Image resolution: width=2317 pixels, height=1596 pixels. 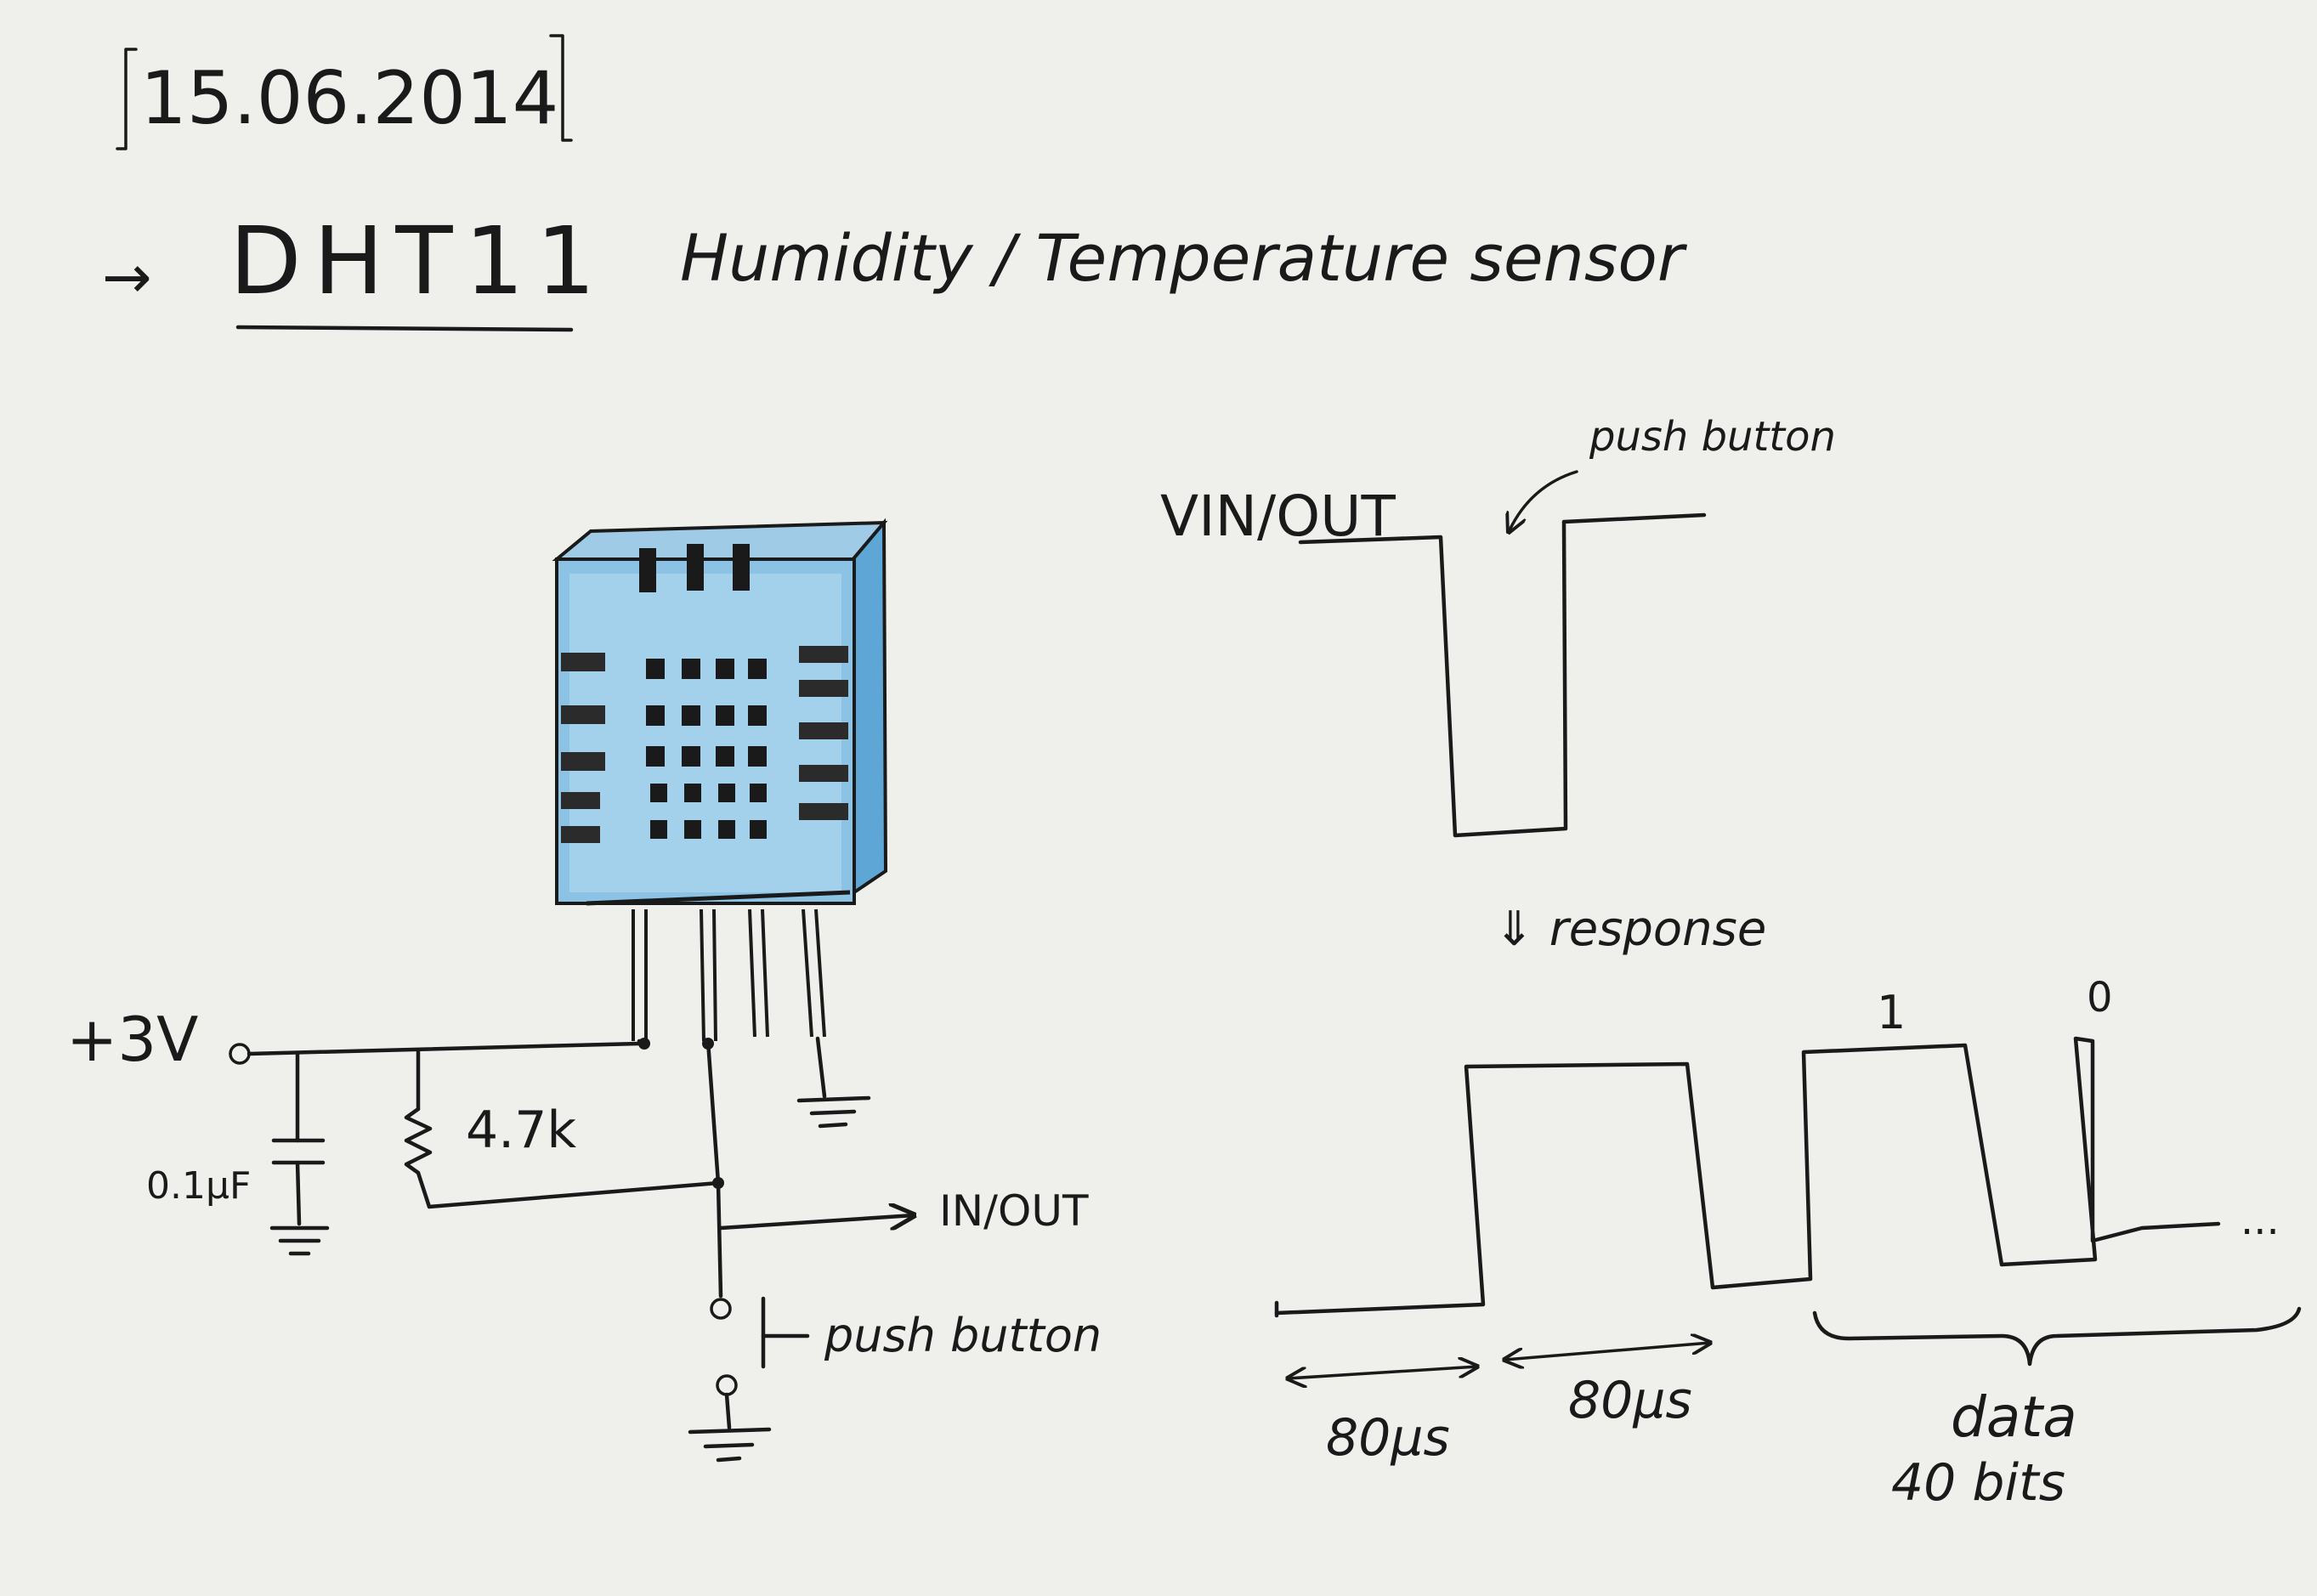 I want to click on date-right-bracket, so click(x=561, y=88).